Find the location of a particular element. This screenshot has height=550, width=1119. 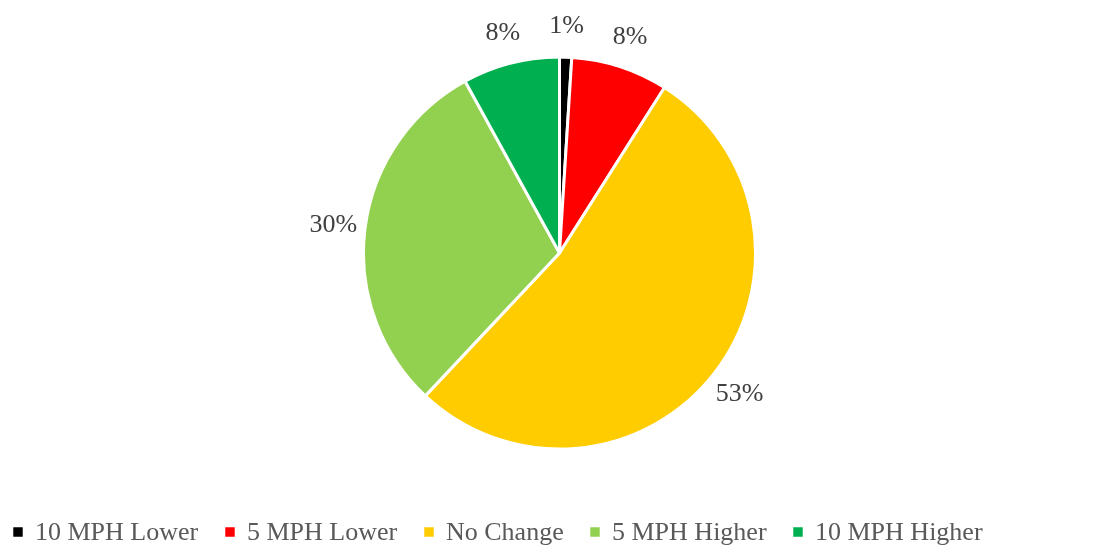

legend-label: 5 MPH Higher is located at coordinates (689, 531).